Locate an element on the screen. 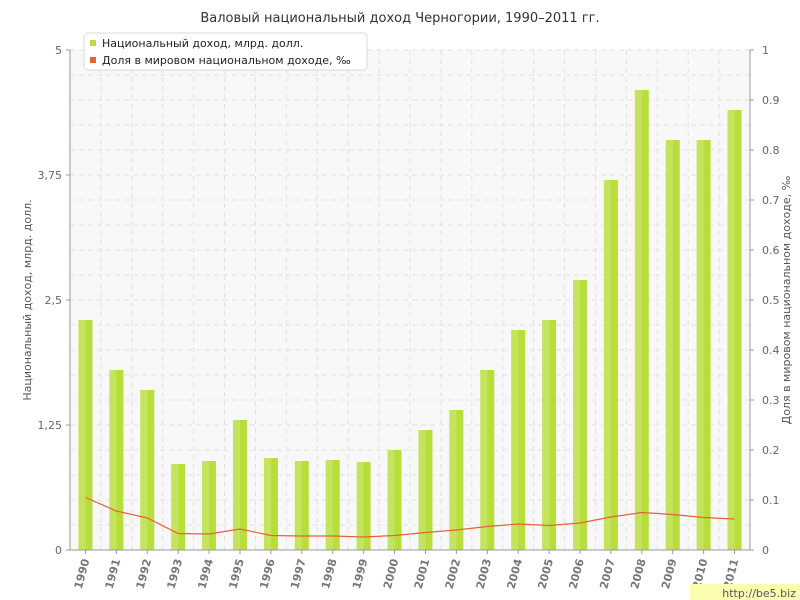 The image size is (800, 600). watermark-group: http://be5.biz is located at coordinates (745, 592).